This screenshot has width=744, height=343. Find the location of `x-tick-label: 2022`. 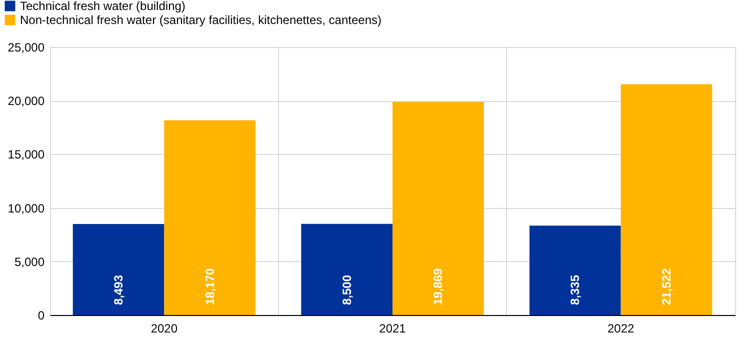

x-tick-label: 2022 is located at coordinates (621, 329).